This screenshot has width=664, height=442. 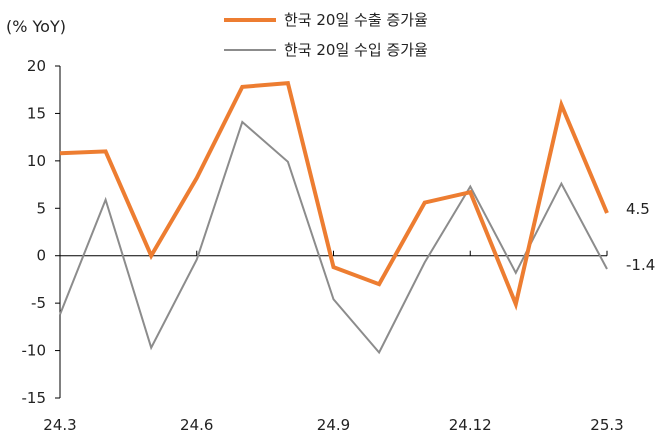 What do you see at coordinates (638, 209) in the screenshot?
I see `end-label-exports: 4.5` at bounding box center [638, 209].